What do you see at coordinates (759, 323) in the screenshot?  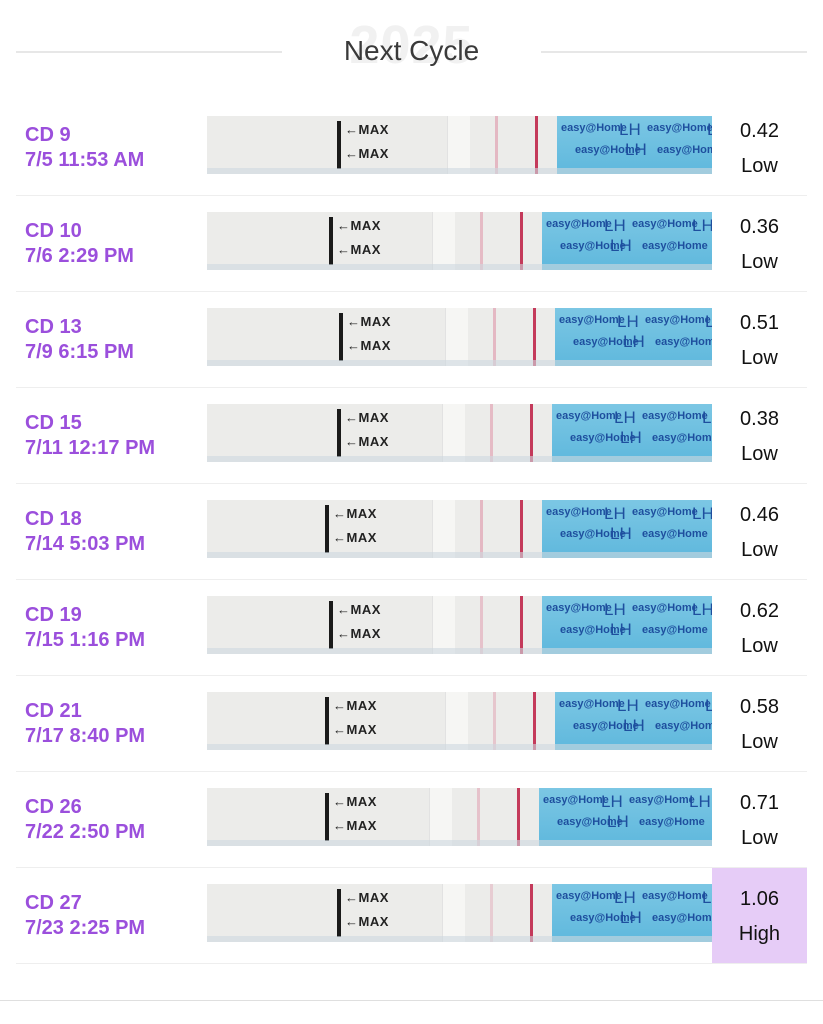 I see `lh-ratio-value: 0.51` at bounding box center [759, 323].